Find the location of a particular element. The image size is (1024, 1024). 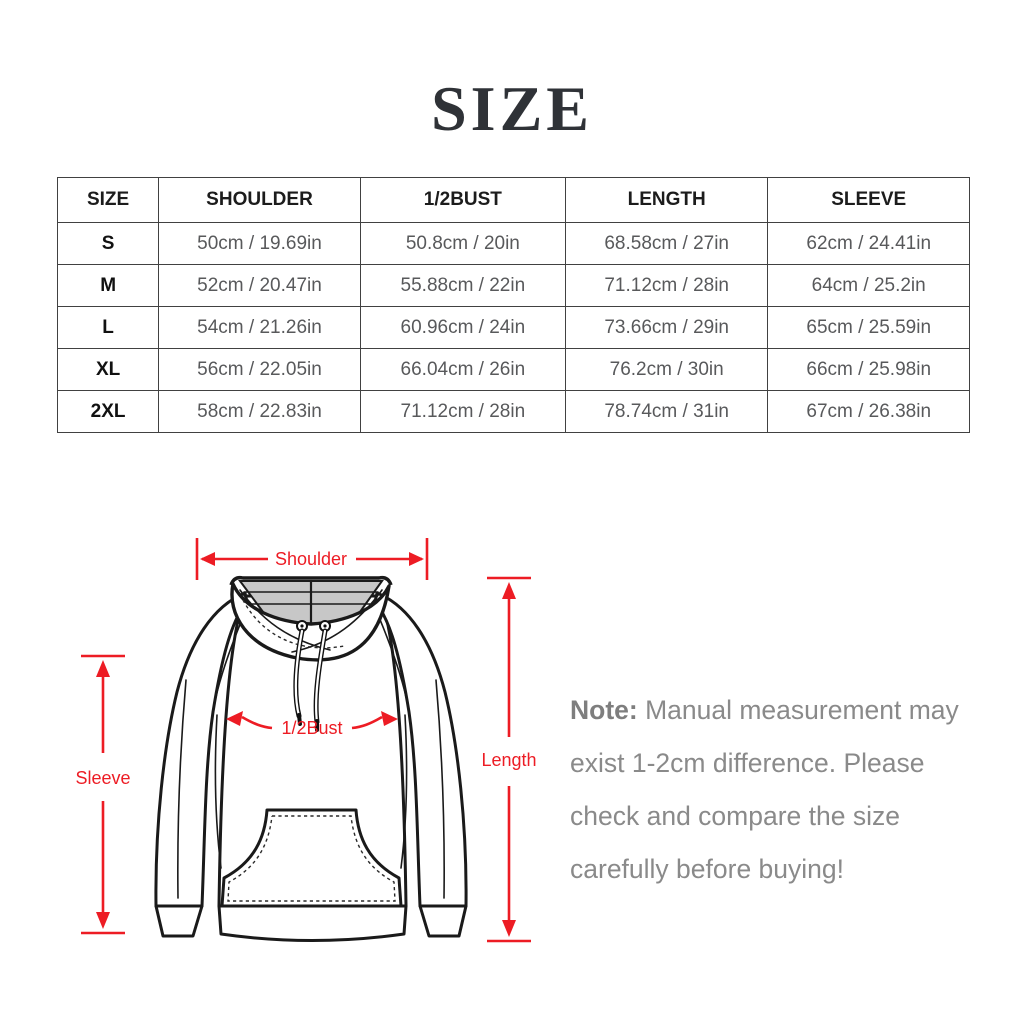

table-cell: 78.74cm / 31in is located at coordinates (666, 411).